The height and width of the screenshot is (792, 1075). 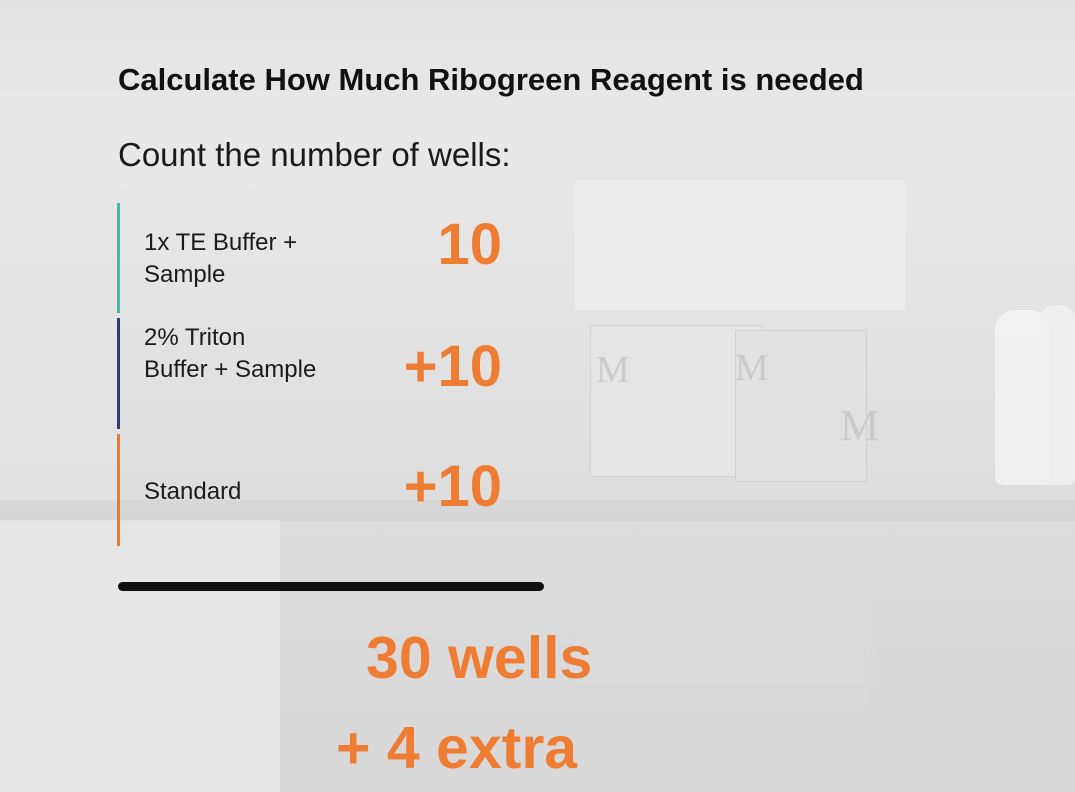 What do you see at coordinates (230, 369) in the screenshot?
I see `row-label-line: Buffer + Sample` at bounding box center [230, 369].